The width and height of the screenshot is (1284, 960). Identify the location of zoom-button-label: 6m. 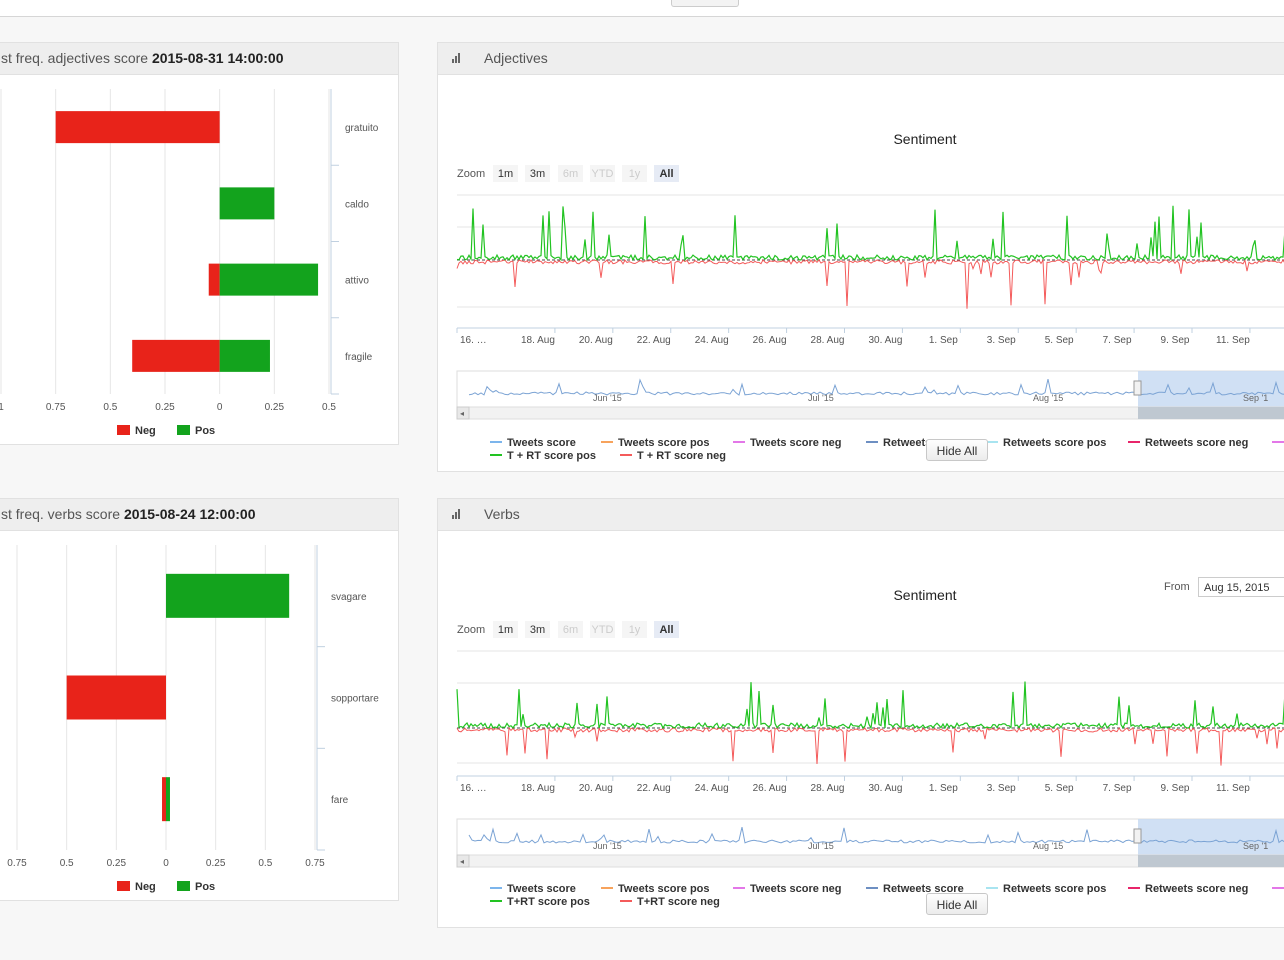
(570, 630).